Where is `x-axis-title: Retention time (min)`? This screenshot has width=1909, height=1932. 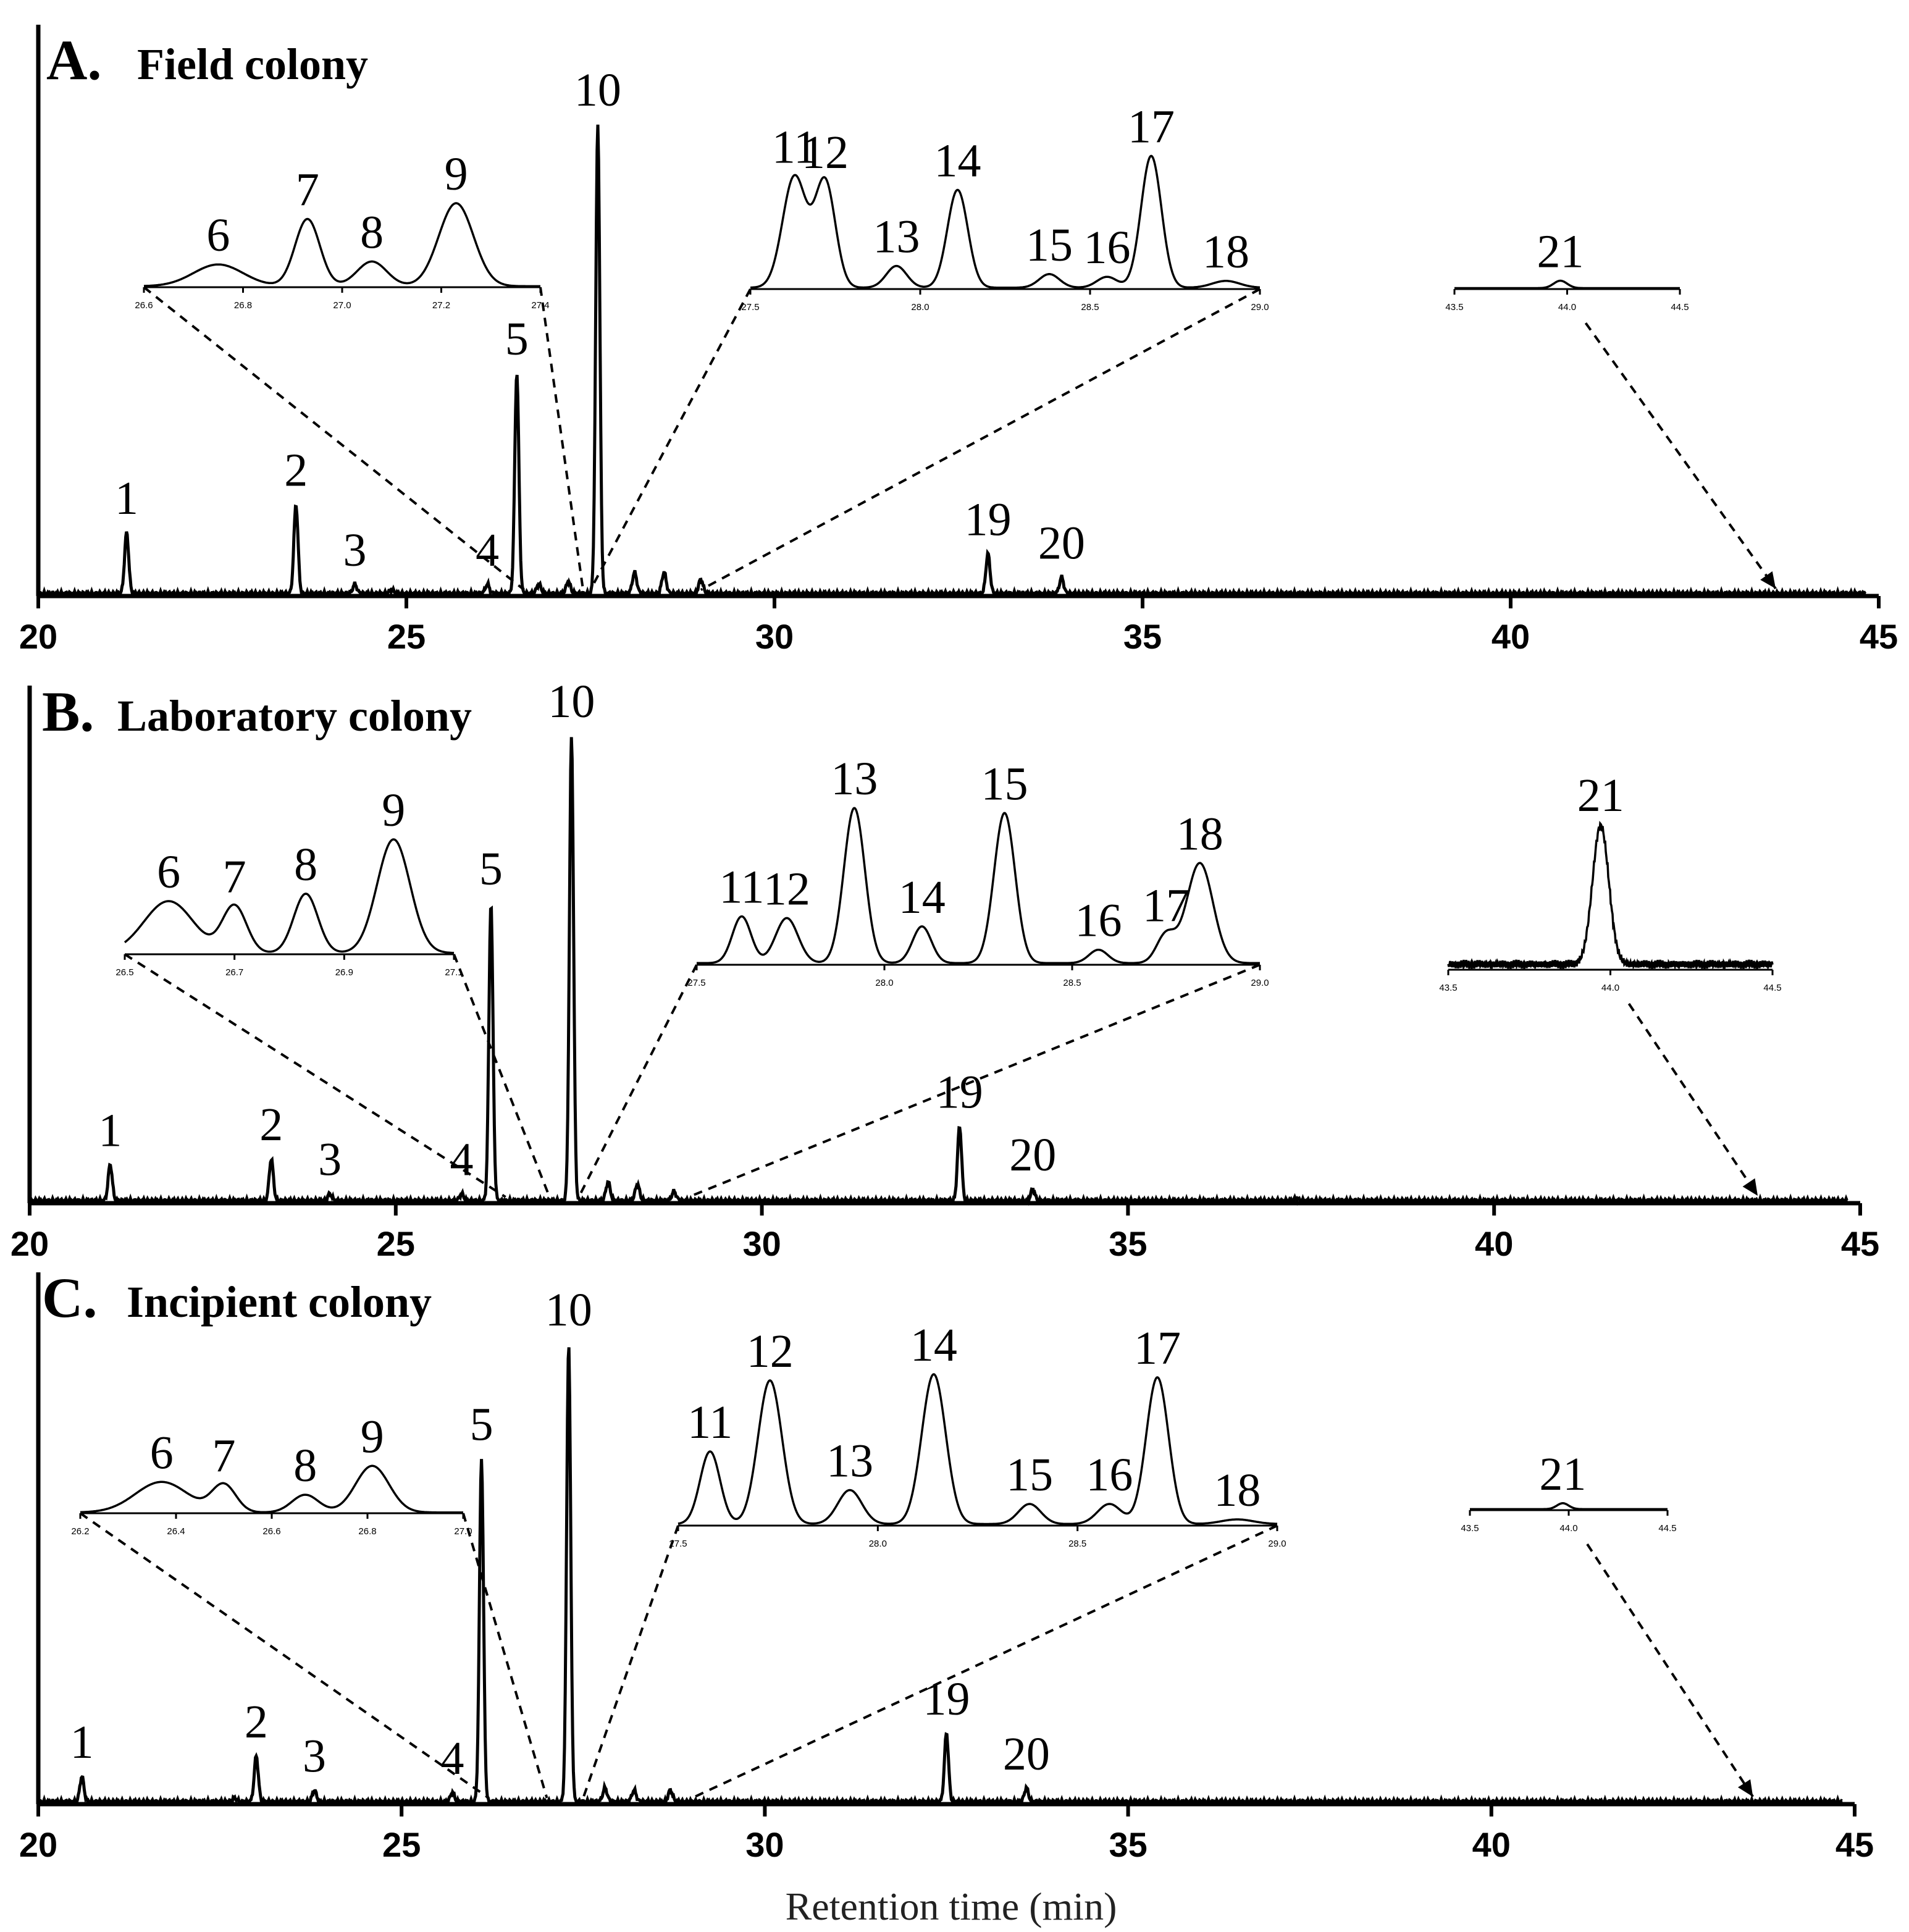 x-axis-title: Retention time (min) is located at coordinates (951, 1906).